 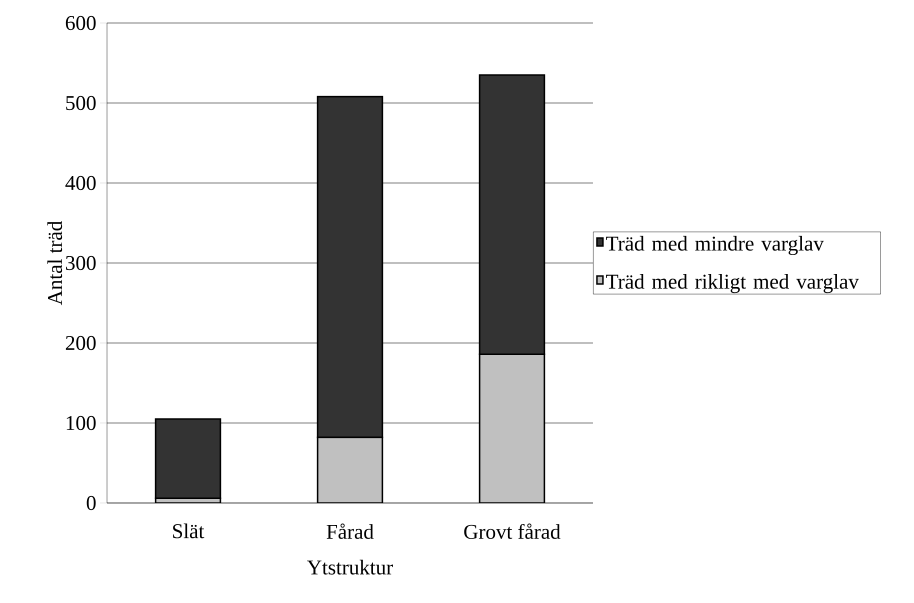 What do you see at coordinates (350, 531) in the screenshot?
I see `x-tick-label: Fårad` at bounding box center [350, 531].